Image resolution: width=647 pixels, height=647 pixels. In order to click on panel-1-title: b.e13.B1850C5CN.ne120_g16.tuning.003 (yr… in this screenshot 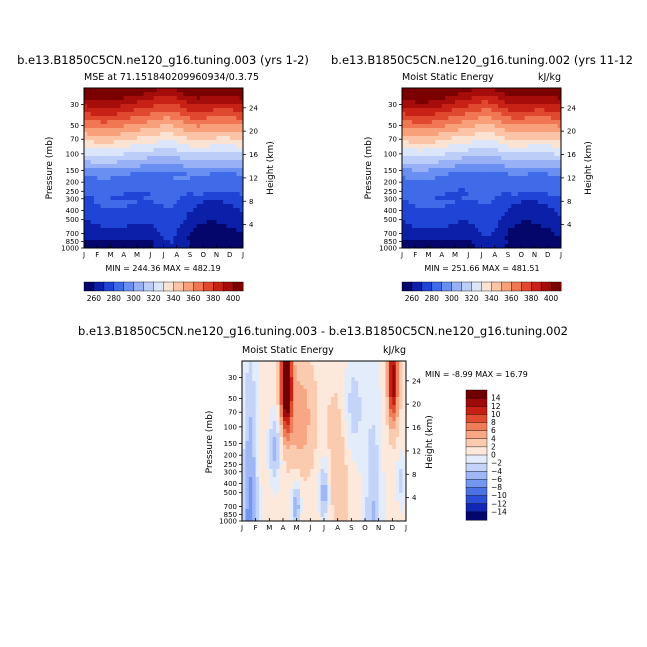, I will do `click(163, 60)`.